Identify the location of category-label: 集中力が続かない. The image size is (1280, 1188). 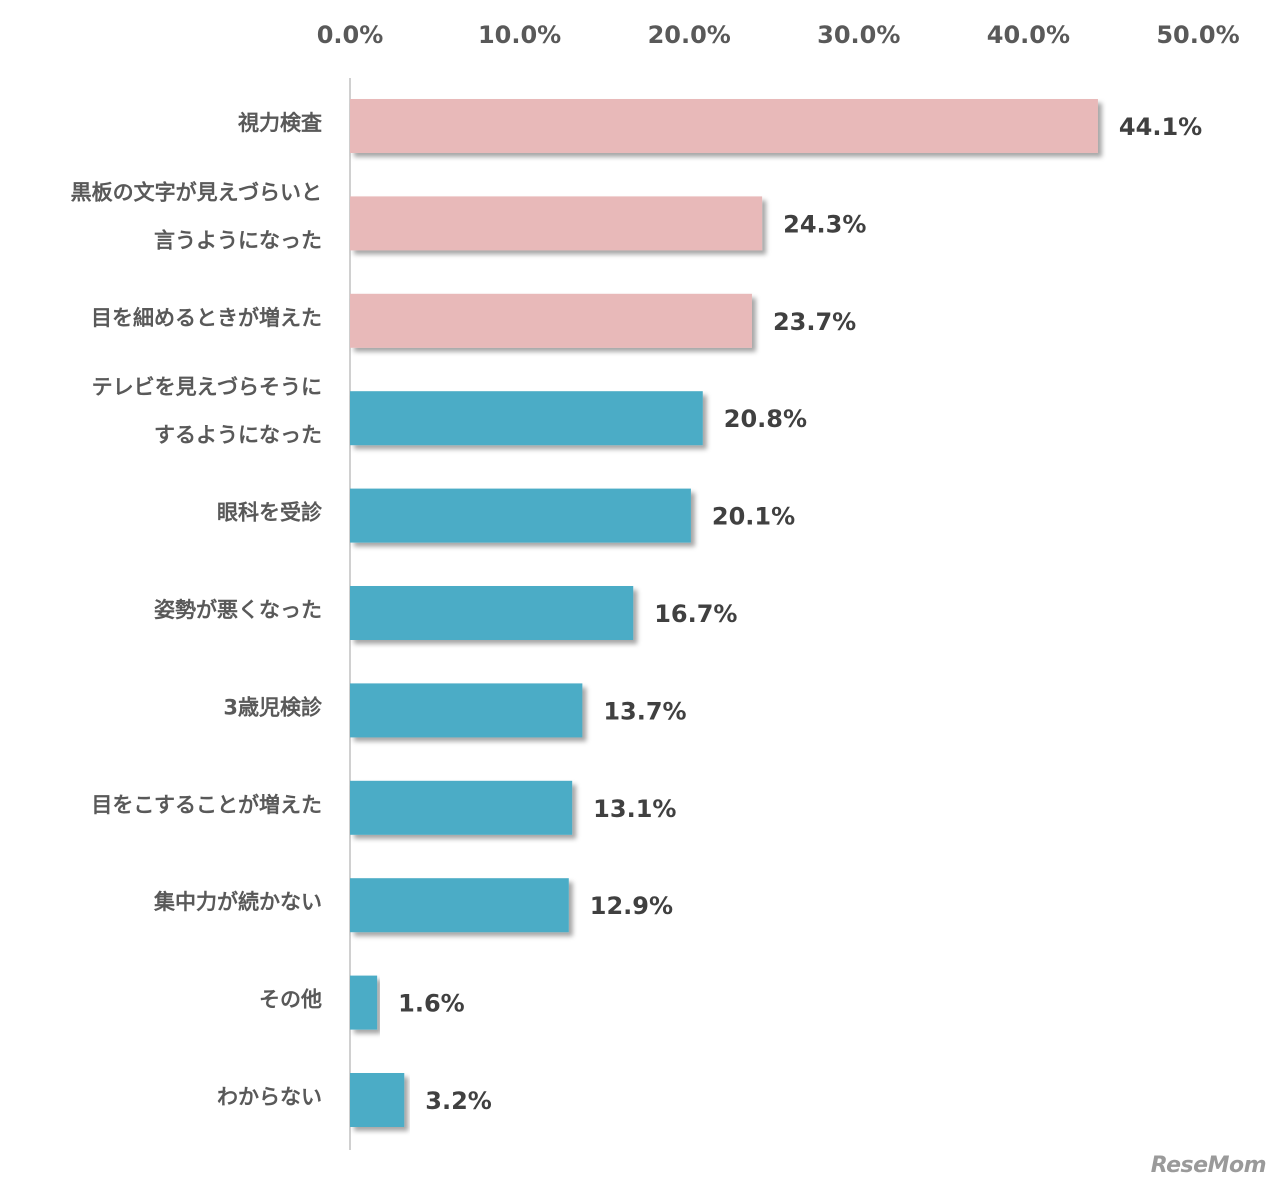
(237, 902).